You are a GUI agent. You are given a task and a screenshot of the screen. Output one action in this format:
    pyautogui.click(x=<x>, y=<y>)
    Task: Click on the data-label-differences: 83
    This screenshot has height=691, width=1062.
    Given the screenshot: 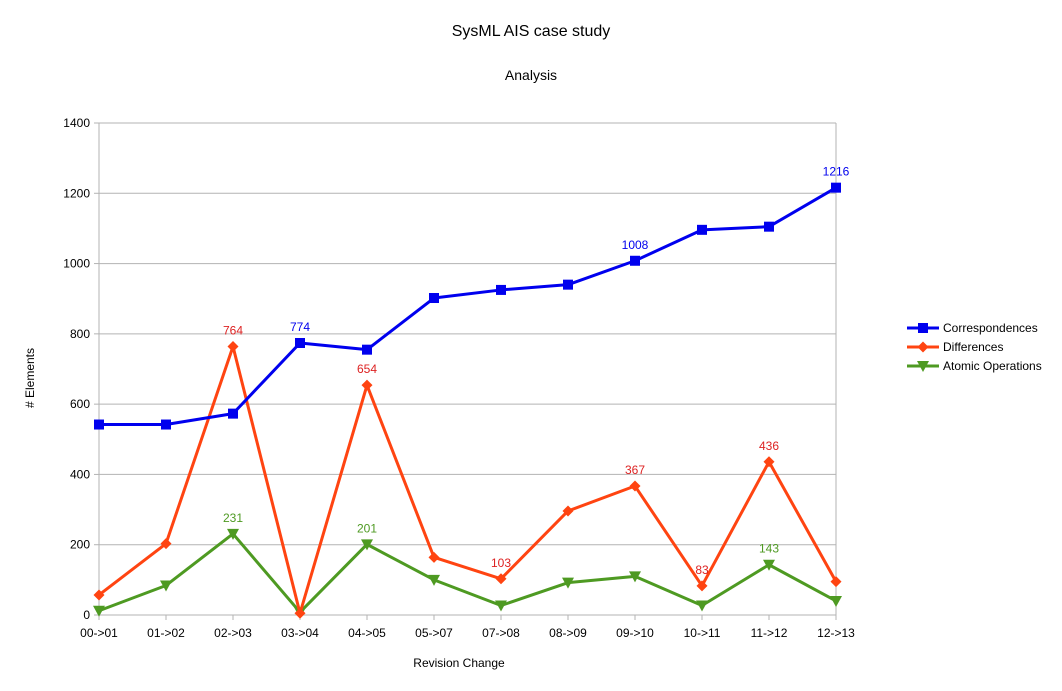 What is the action you would take?
    pyautogui.click(x=702, y=570)
    